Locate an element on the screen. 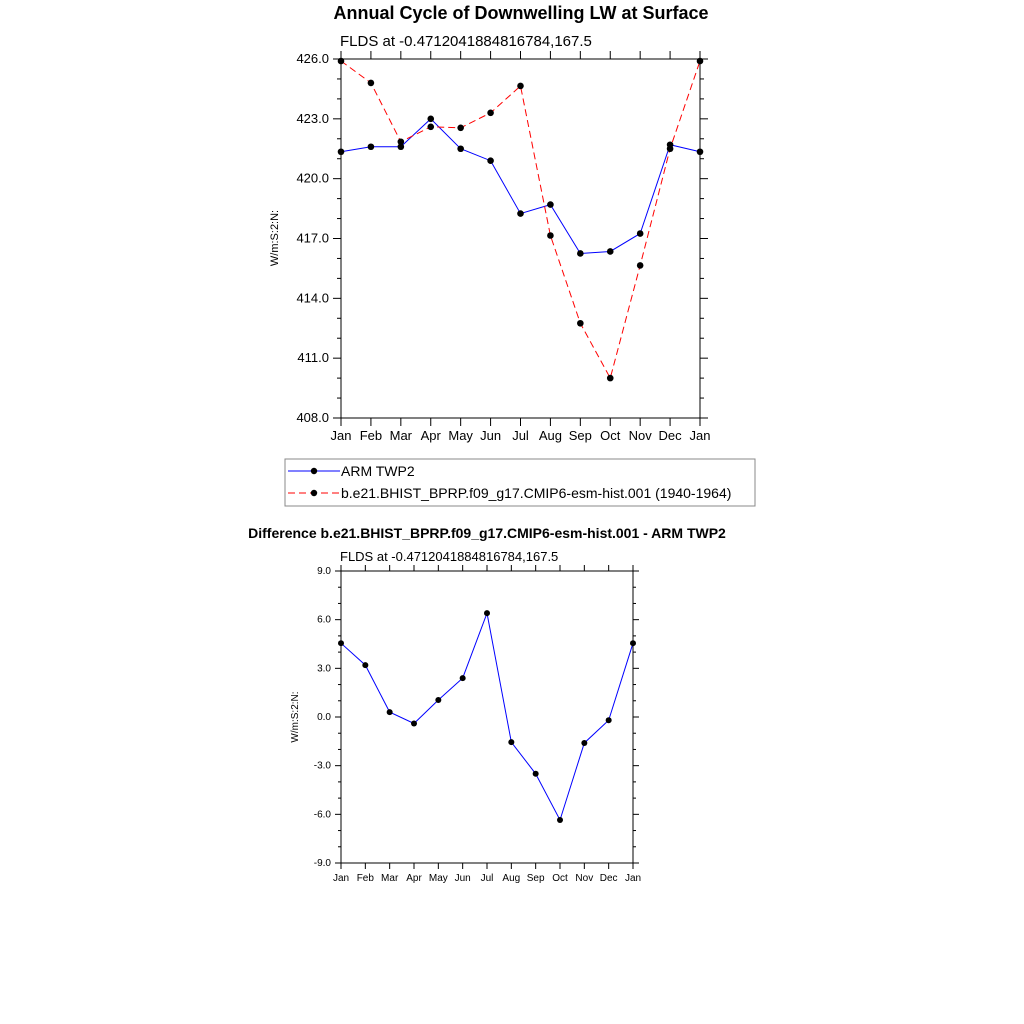 Image resolution: width=1024 pixels, height=1024 pixels. legend-marker-arm is located at coordinates (314, 471).